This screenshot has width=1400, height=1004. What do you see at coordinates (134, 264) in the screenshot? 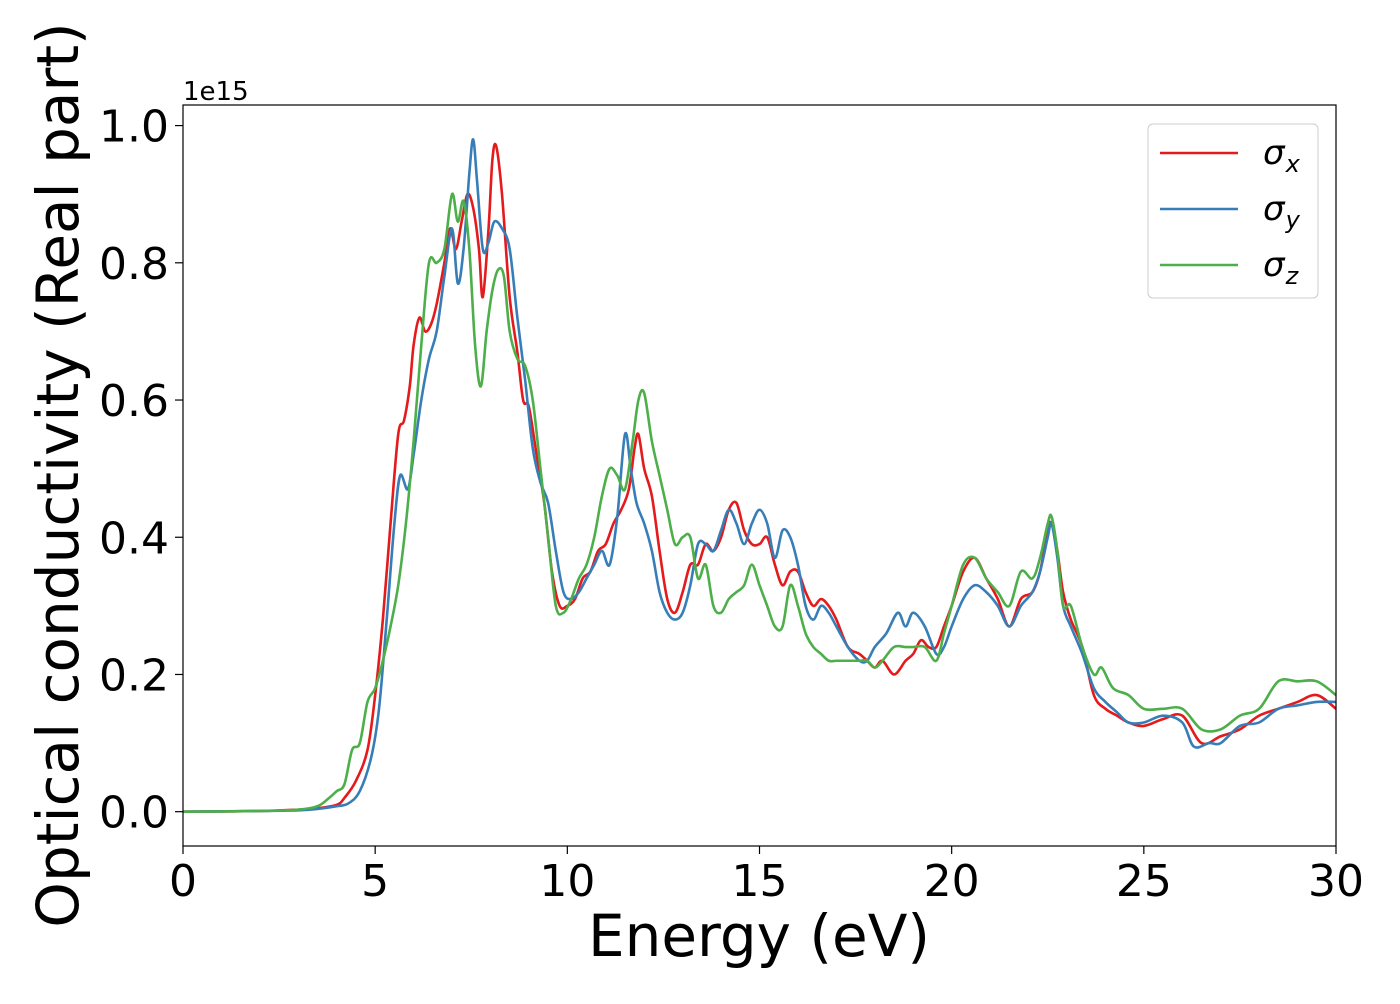
I see `y-tick-label: 0.8` at bounding box center [134, 264].